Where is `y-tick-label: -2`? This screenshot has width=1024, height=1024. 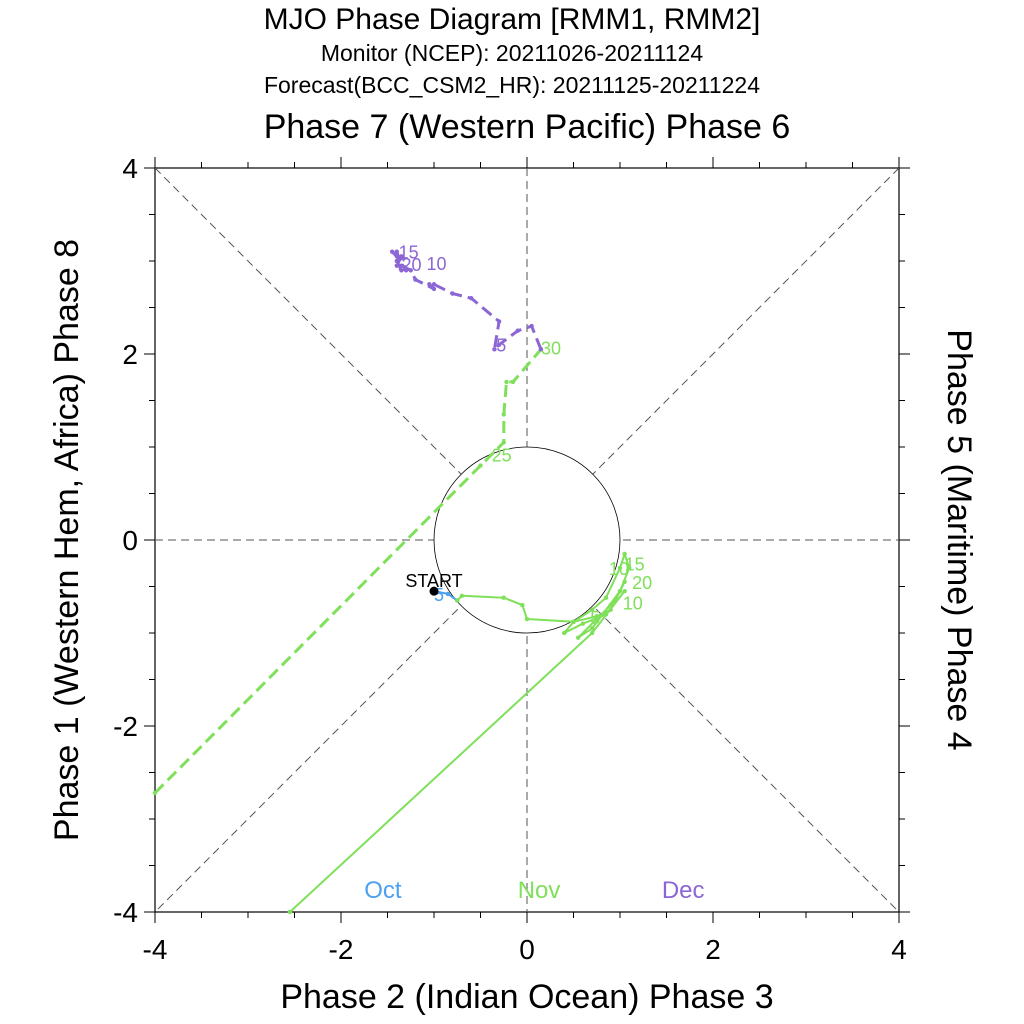
y-tick-label: -2 is located at coordinates (125, 726).